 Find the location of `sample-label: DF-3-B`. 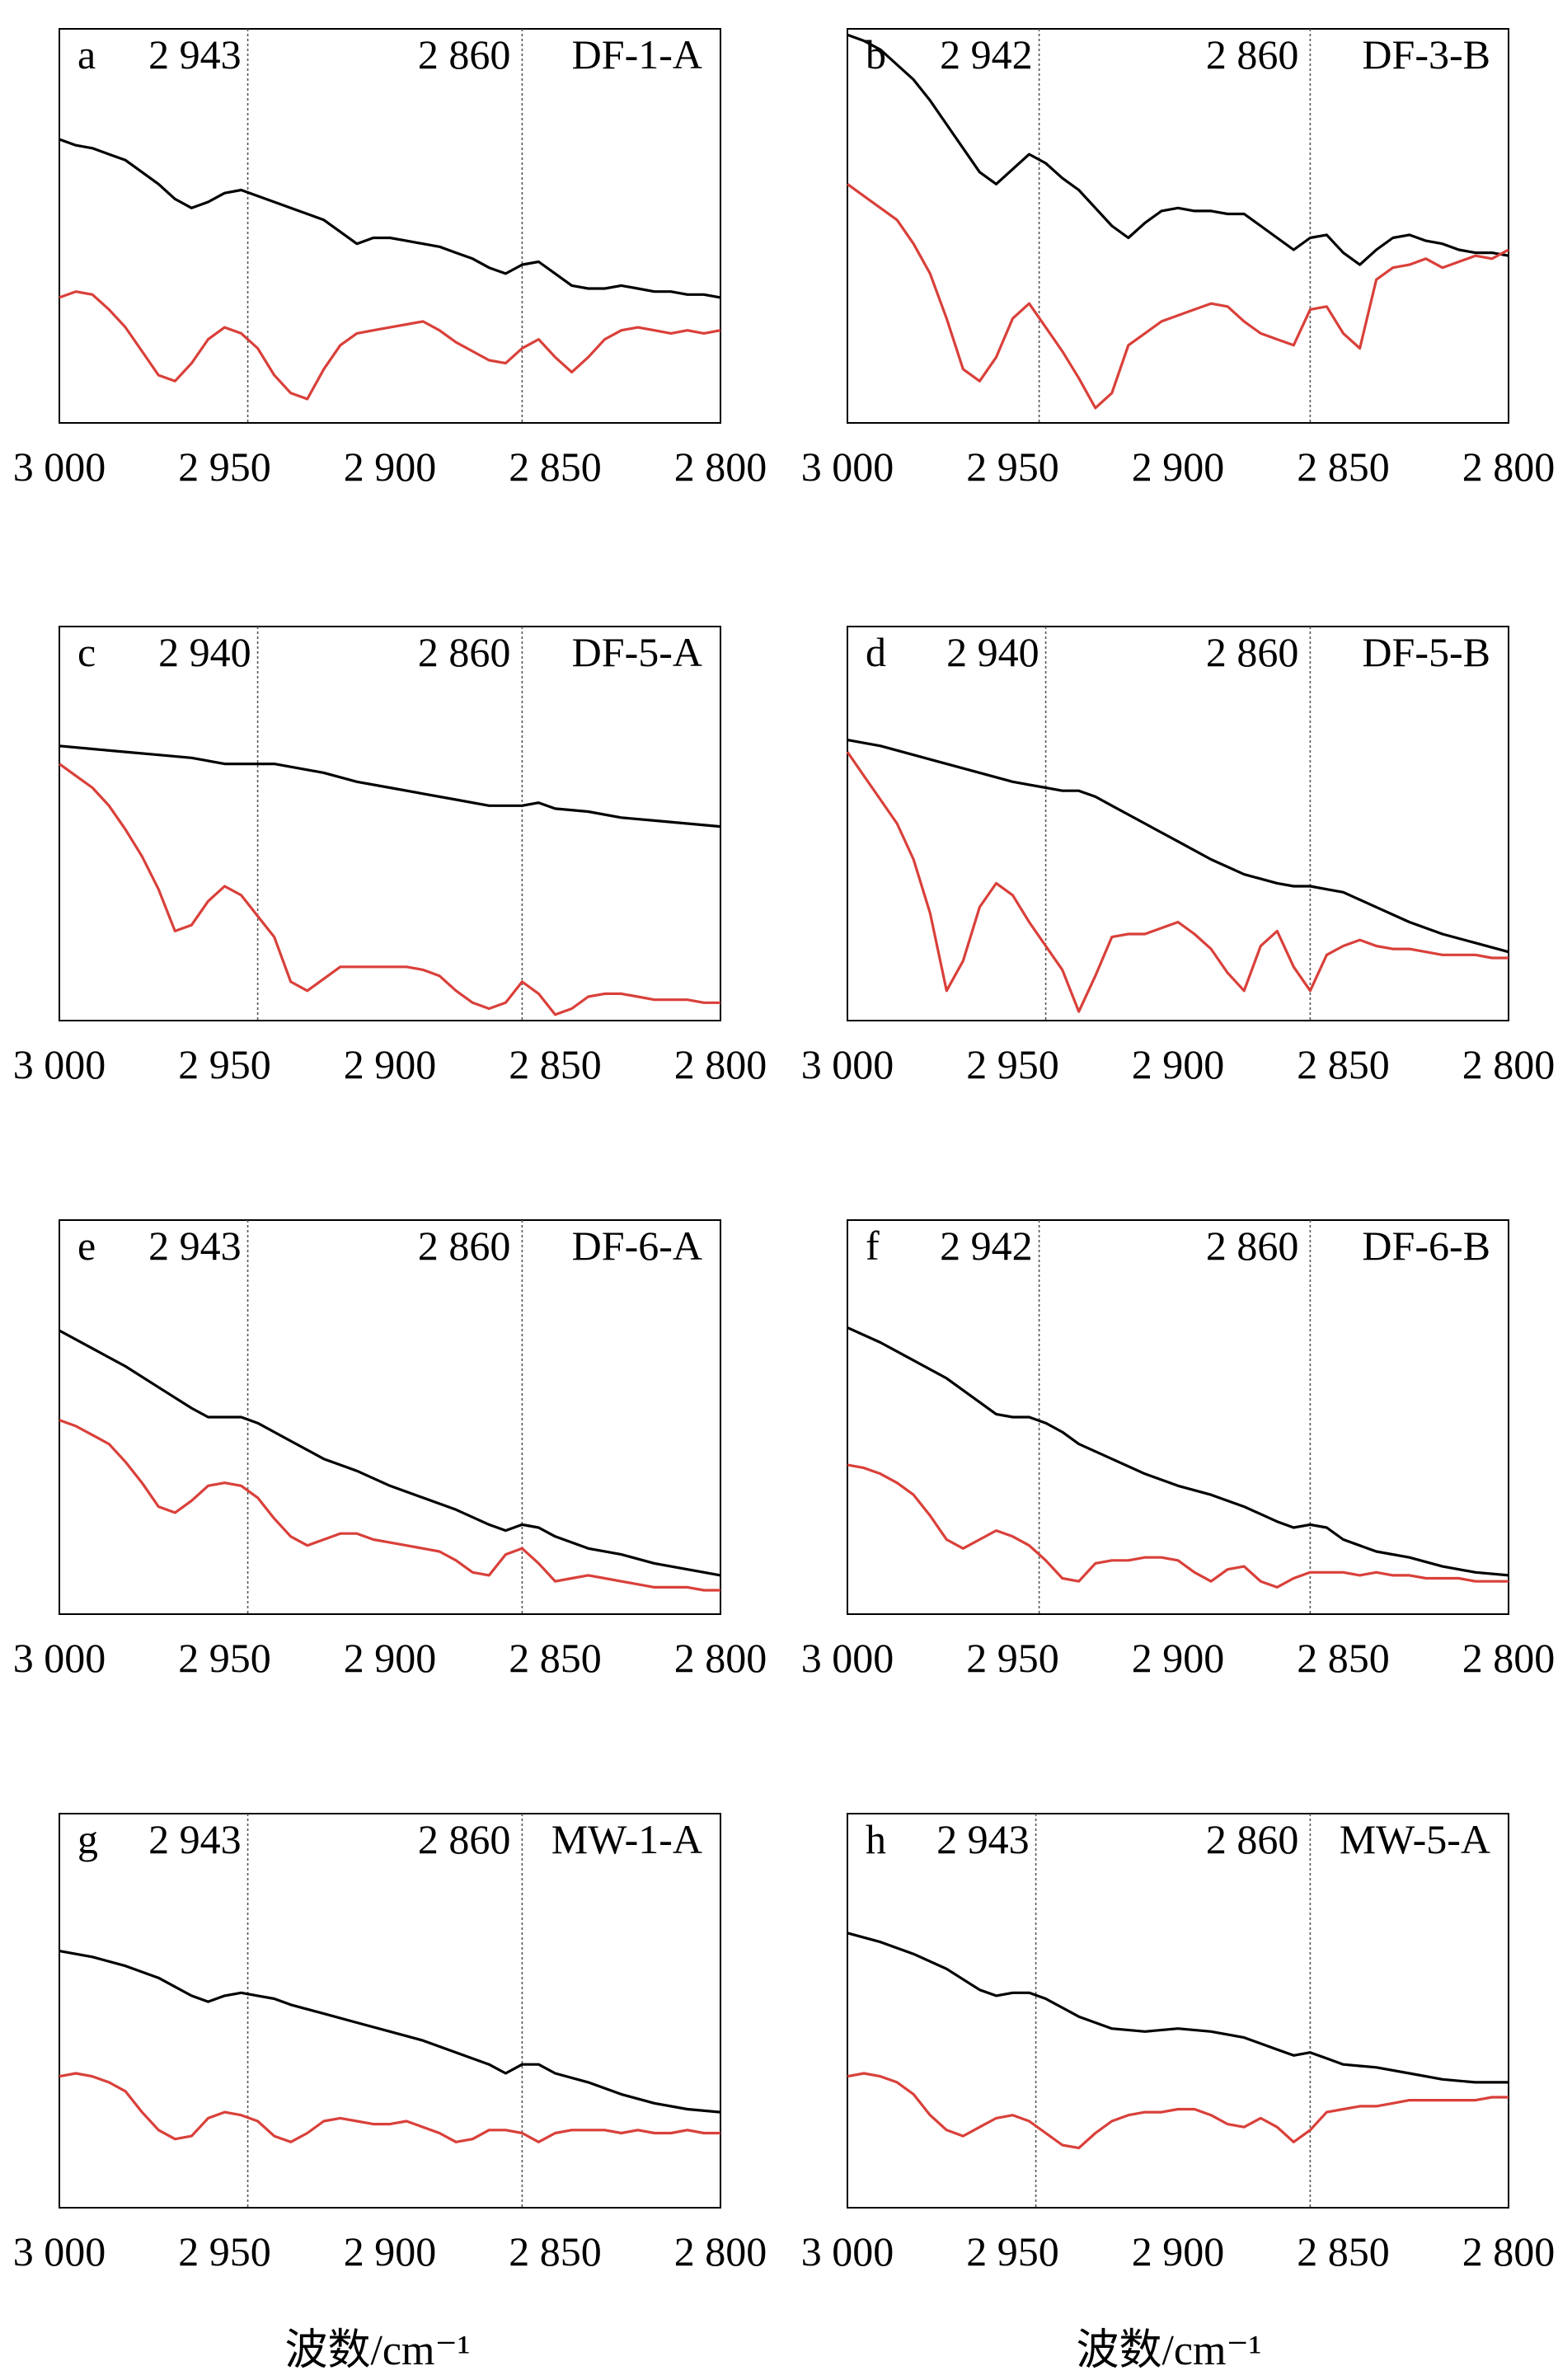

sample-label: DF-3-B is located at coordinates (1426, 54).